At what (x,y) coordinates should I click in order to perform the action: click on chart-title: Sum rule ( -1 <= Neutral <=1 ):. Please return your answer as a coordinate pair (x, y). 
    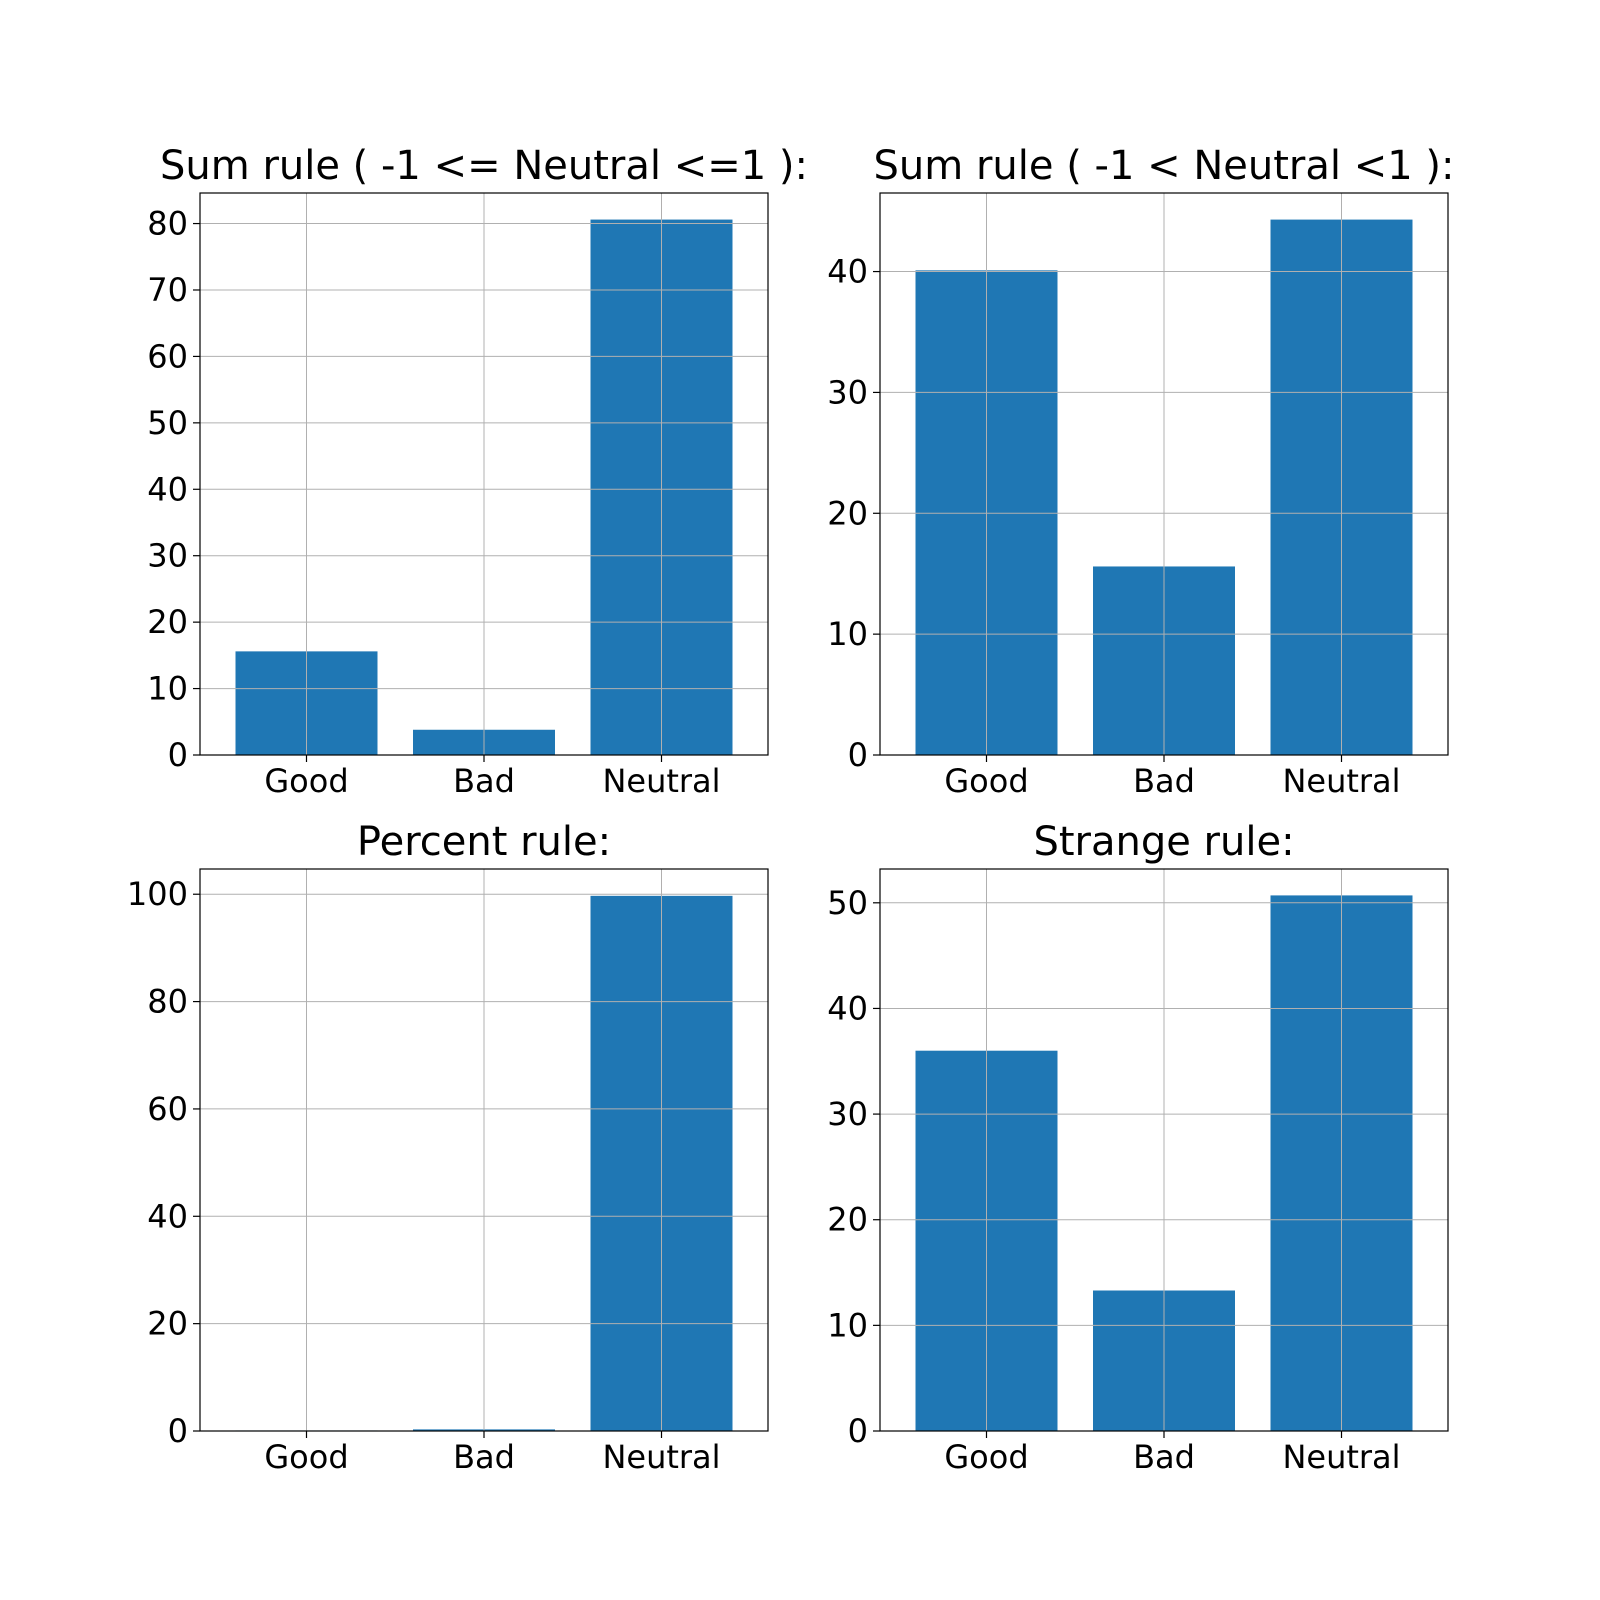
    Looking at the image, I should click on (484, 166).